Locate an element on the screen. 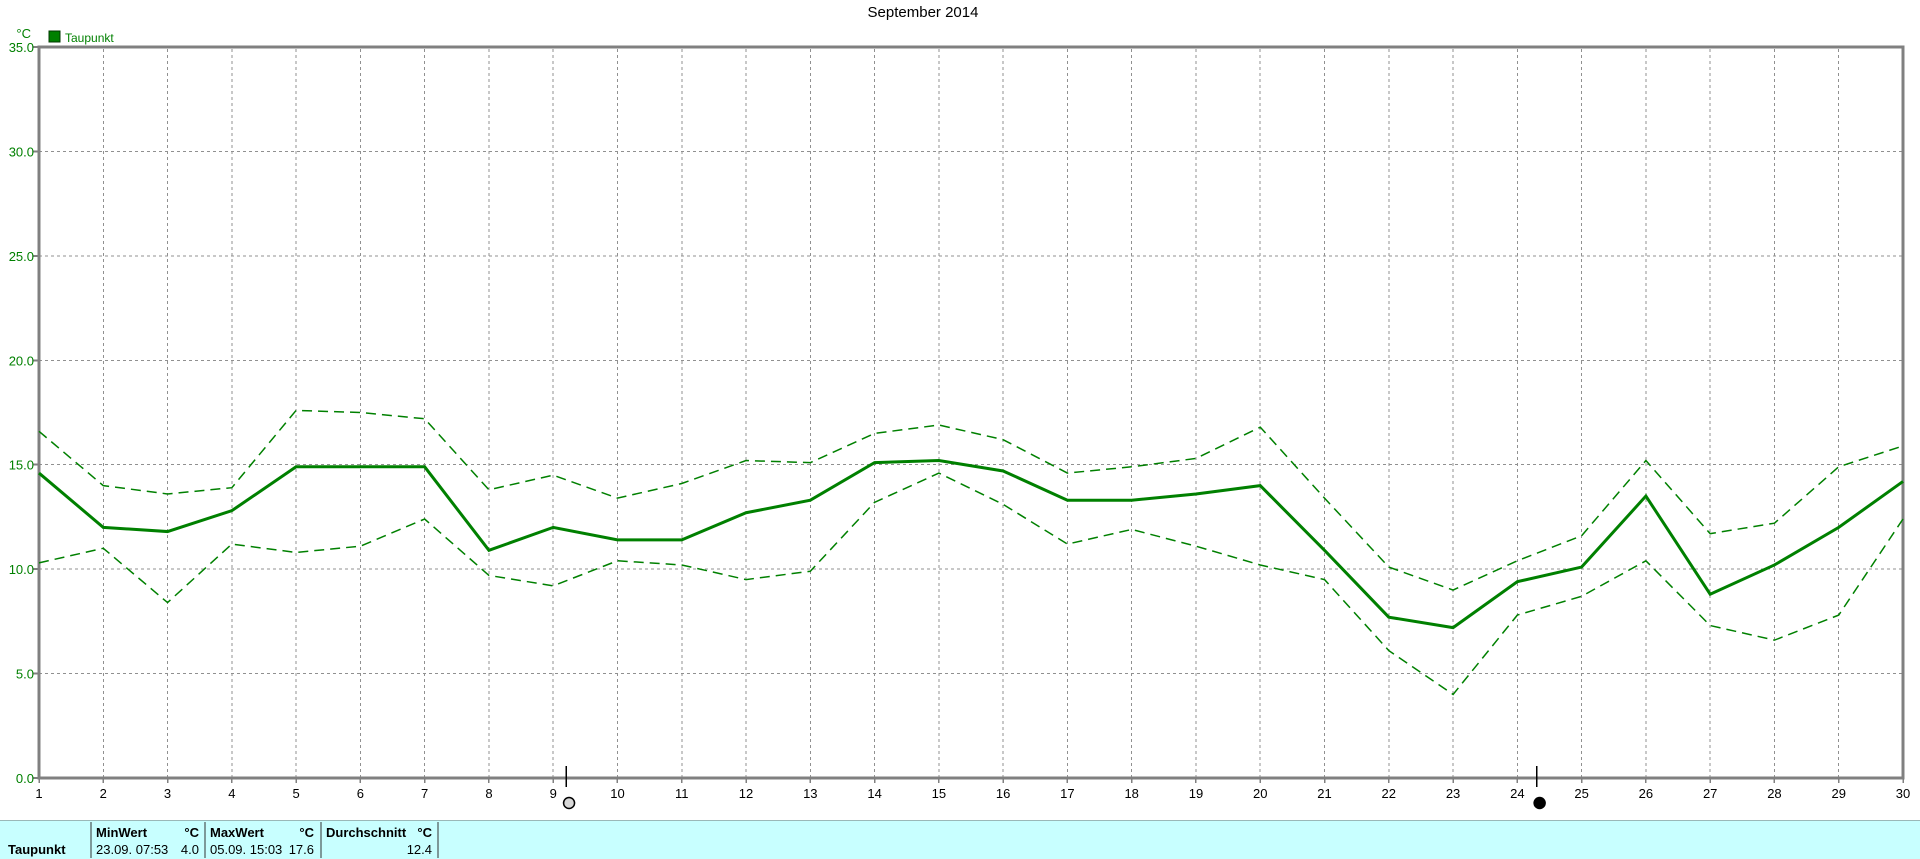  x-tick-label: 28 is located at coordinates (1774, 793).